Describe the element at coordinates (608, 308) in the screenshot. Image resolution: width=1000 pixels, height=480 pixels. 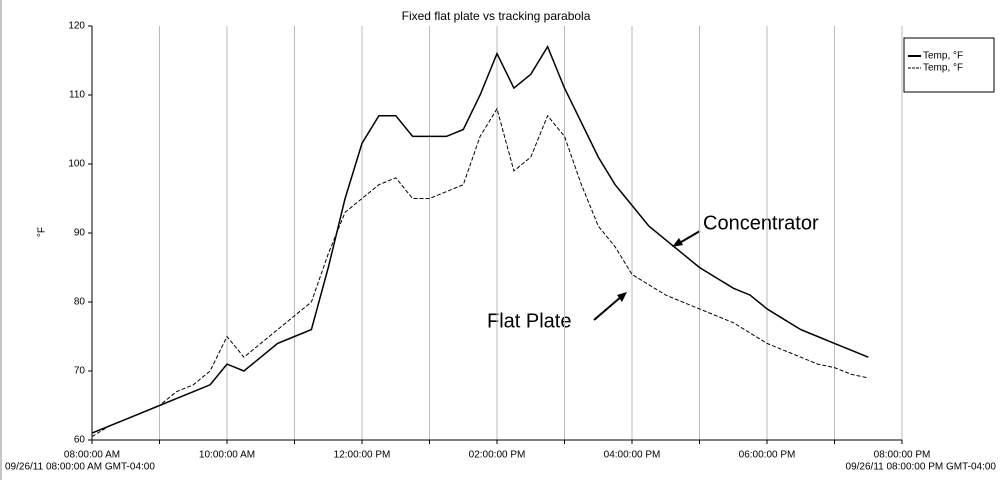
I see `annotation-arrow` at that location.